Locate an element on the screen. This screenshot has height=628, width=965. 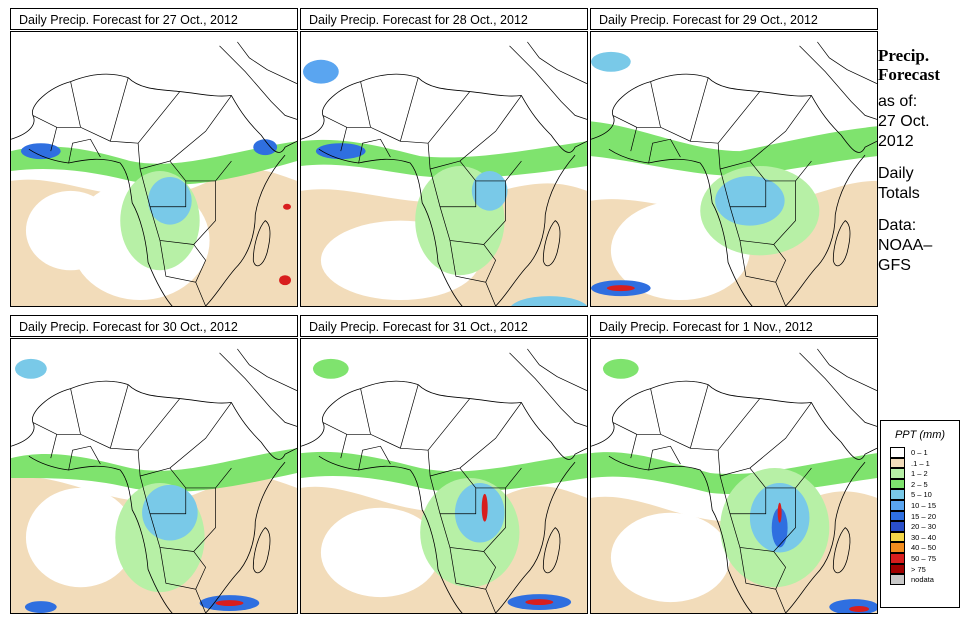
legend-label: 5 – 10 is located at coordinates (921, 495).